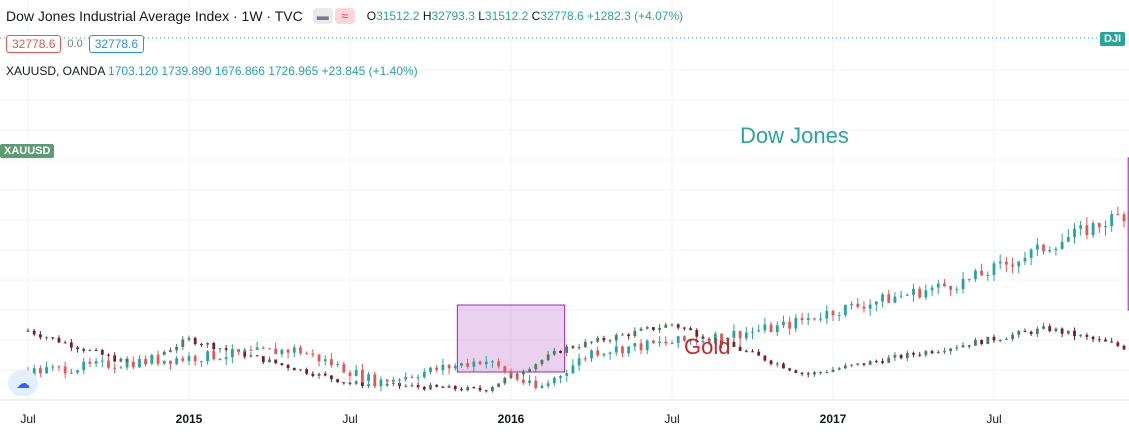  I want to click on xauusd-scale-tag: XAUUSD, so click(27, 151).